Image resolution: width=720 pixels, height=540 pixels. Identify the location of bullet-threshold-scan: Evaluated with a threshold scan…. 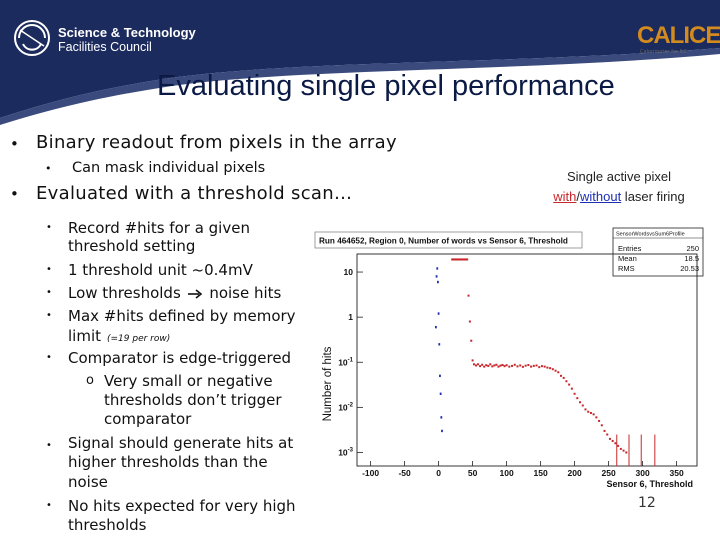
(194, 193).